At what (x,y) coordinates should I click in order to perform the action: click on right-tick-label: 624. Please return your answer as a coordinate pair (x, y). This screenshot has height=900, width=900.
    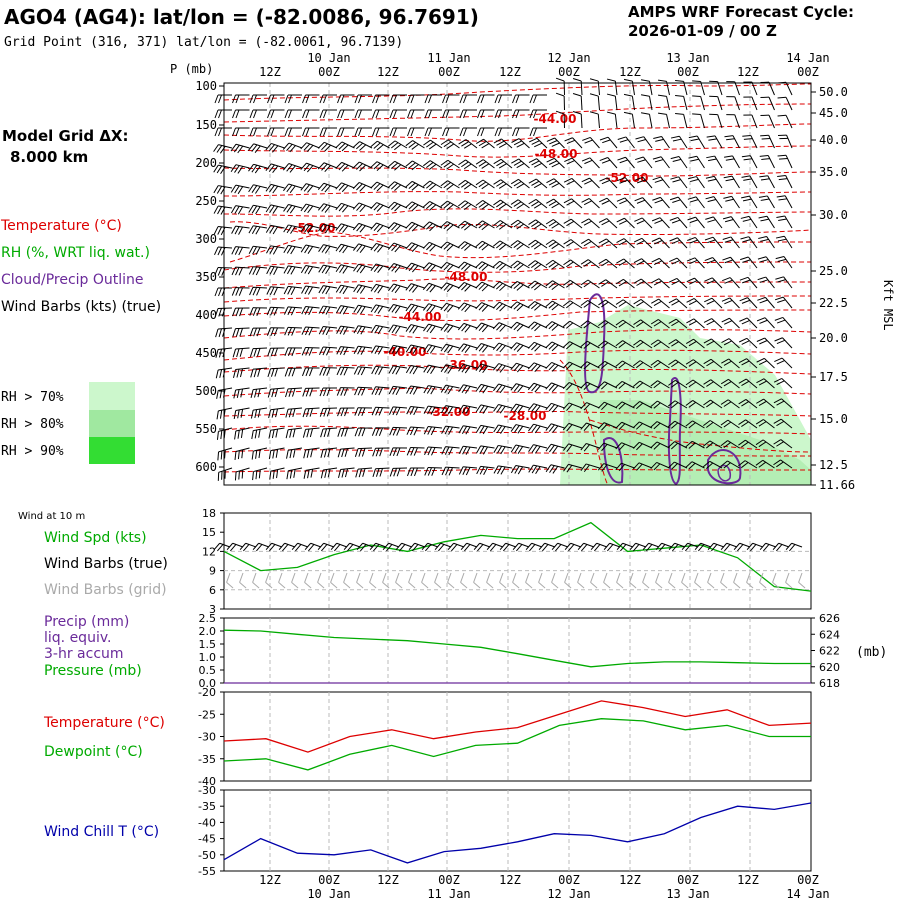
    Looking at the image, I should click on (829, 634).